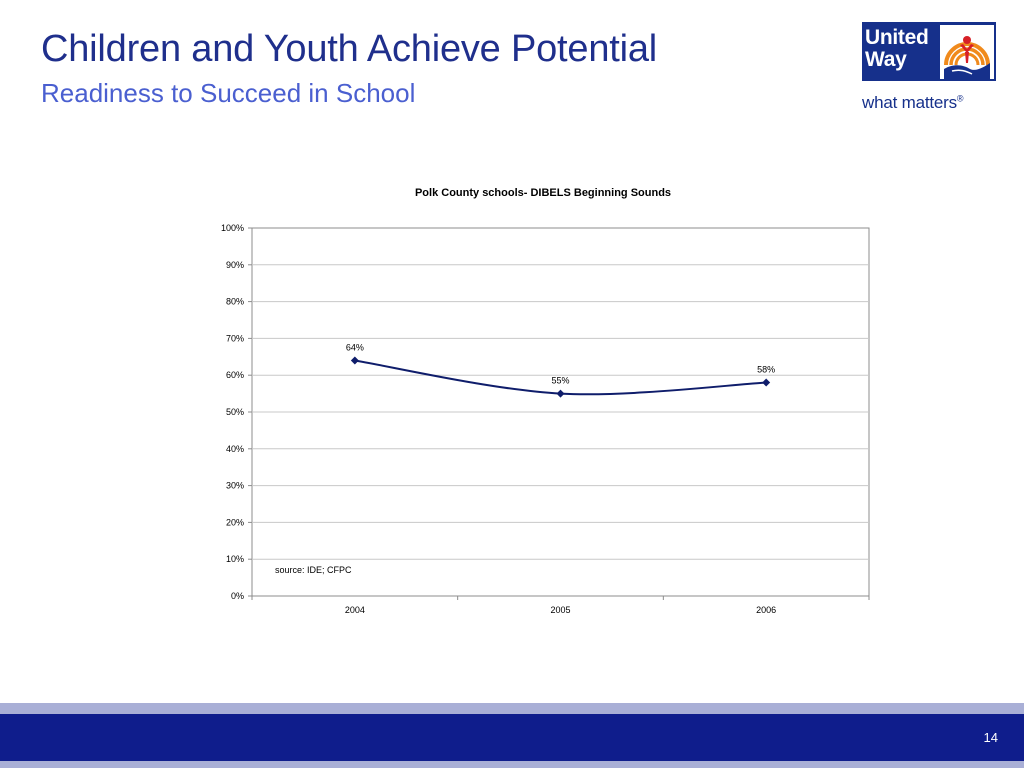  I want to click on logo-tagline: what matters®, so click(913, 103).